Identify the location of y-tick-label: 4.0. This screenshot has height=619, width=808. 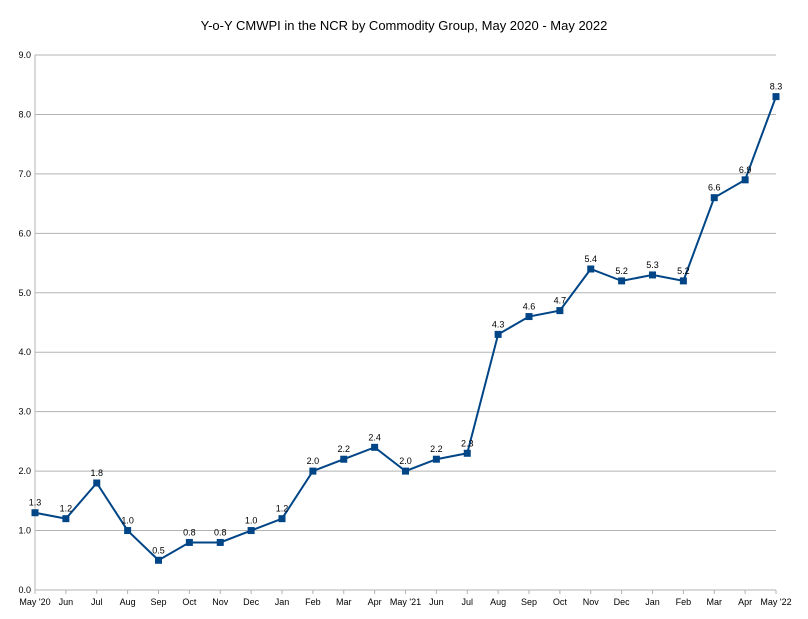
(24, 352).